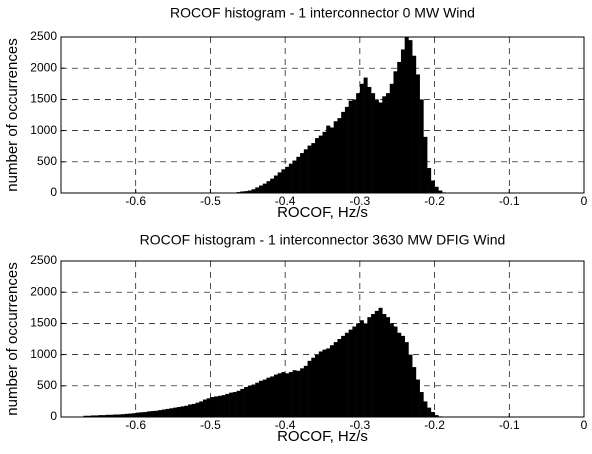 This screenshot has height=454, width=592. I want to click on x-tick-label: -0.5, so click(210, 201).